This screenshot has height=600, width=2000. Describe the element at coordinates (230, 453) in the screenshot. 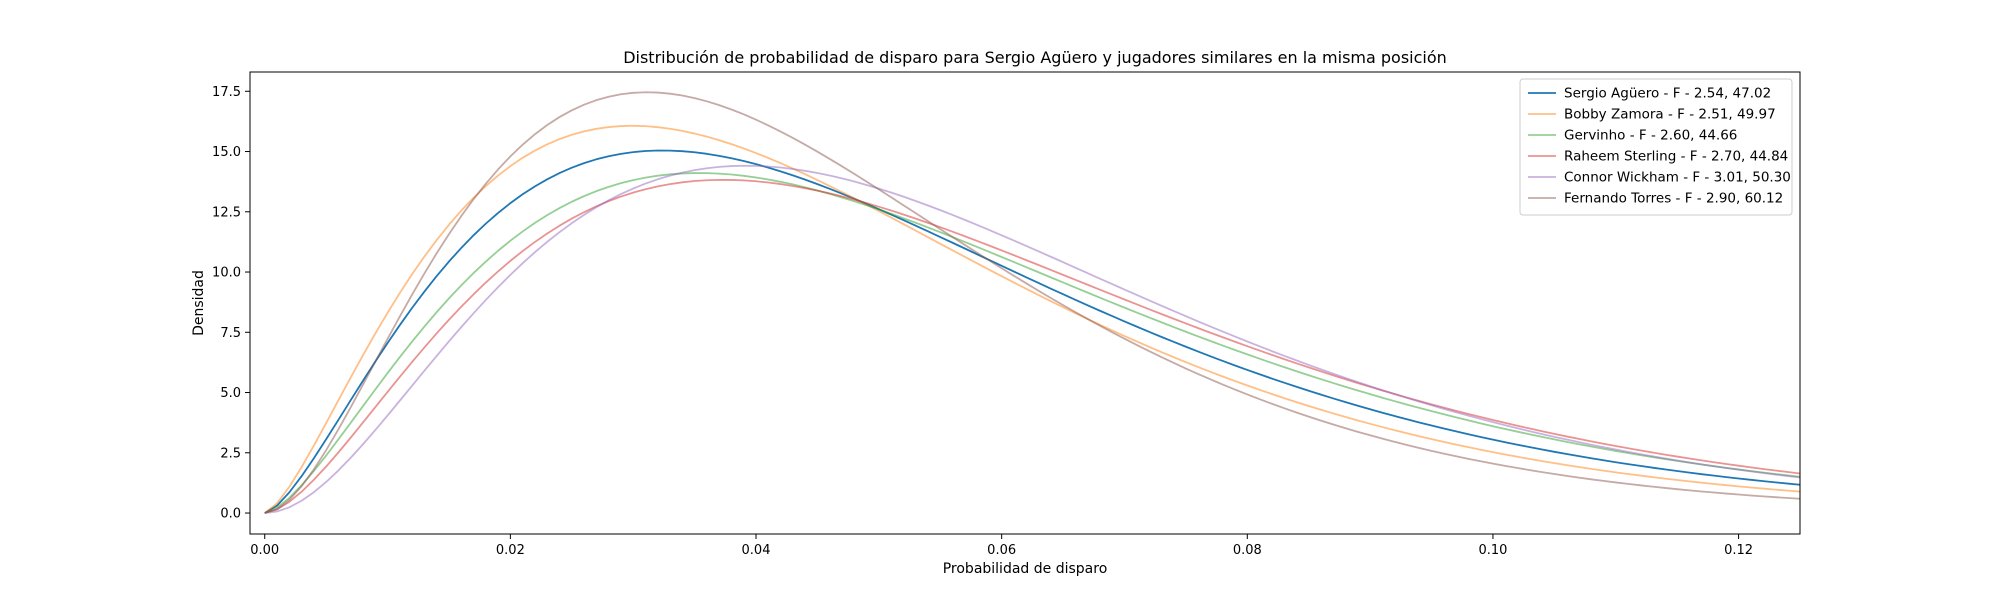

I see `y-tick-label: 2.5` at that location.